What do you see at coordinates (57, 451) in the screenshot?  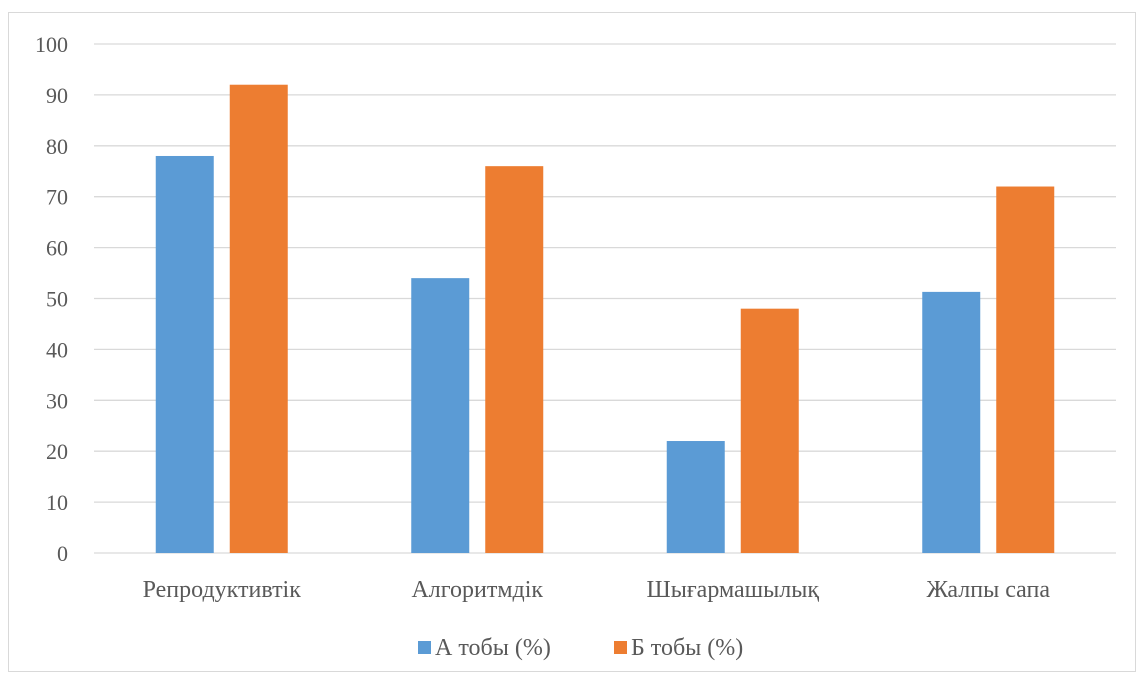 I see `y-tick-label: 20` at bounding box center [57, 451].